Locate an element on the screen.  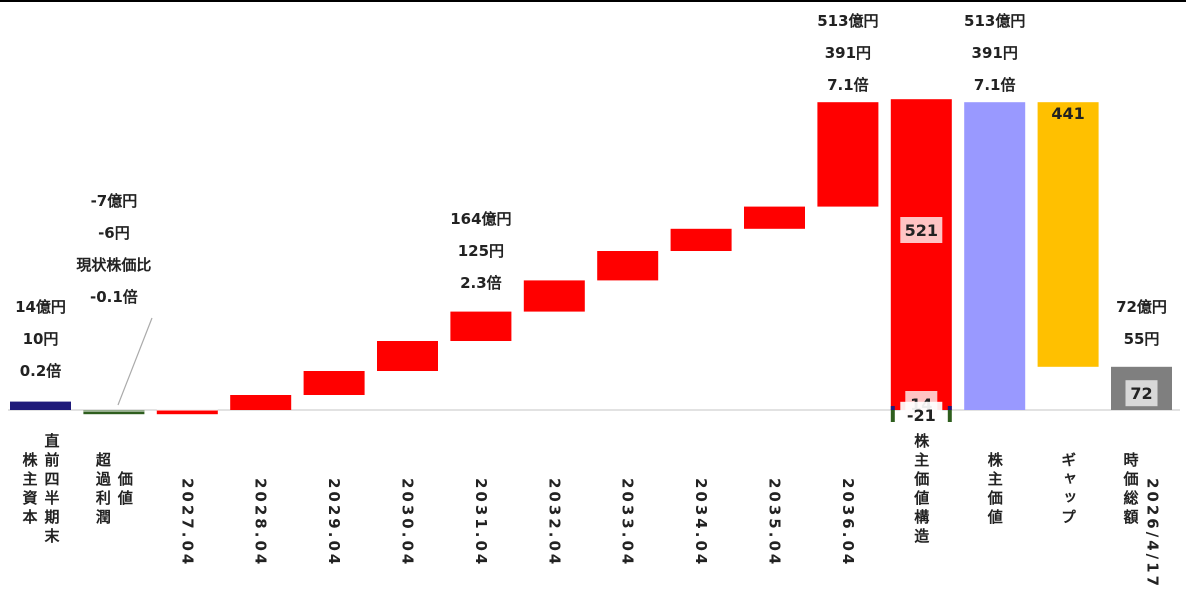
category-label-excess-1: 価値 is located at coordinates (125, 489).